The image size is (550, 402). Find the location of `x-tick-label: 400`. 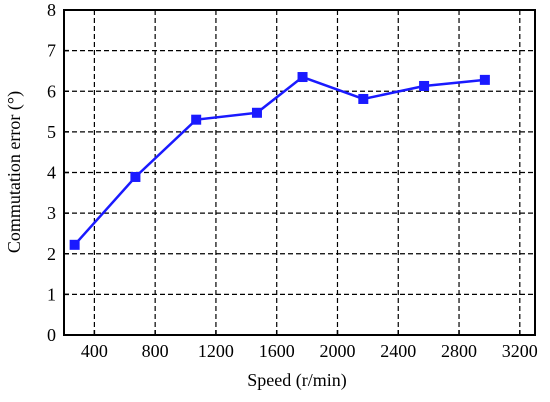

x-tick-label: 400 is located at coordinates (94, 351).